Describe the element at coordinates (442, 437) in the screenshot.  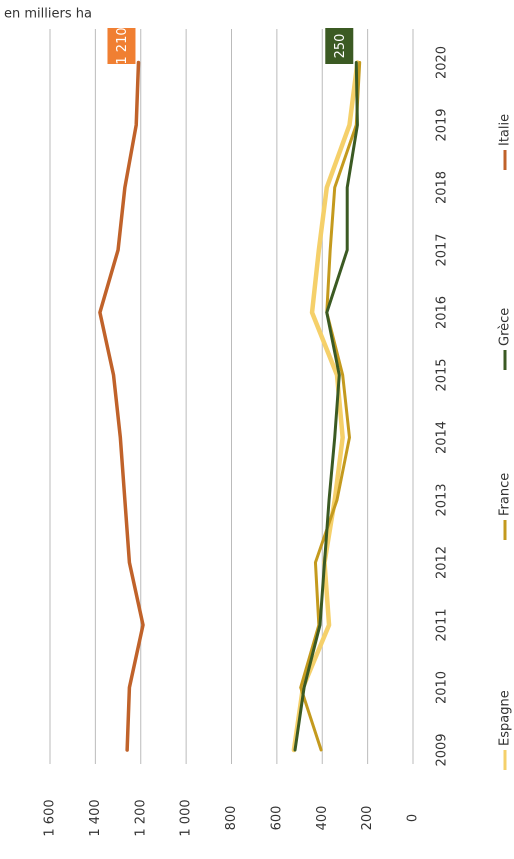
I see `x-tick-label: 2014` at that location.